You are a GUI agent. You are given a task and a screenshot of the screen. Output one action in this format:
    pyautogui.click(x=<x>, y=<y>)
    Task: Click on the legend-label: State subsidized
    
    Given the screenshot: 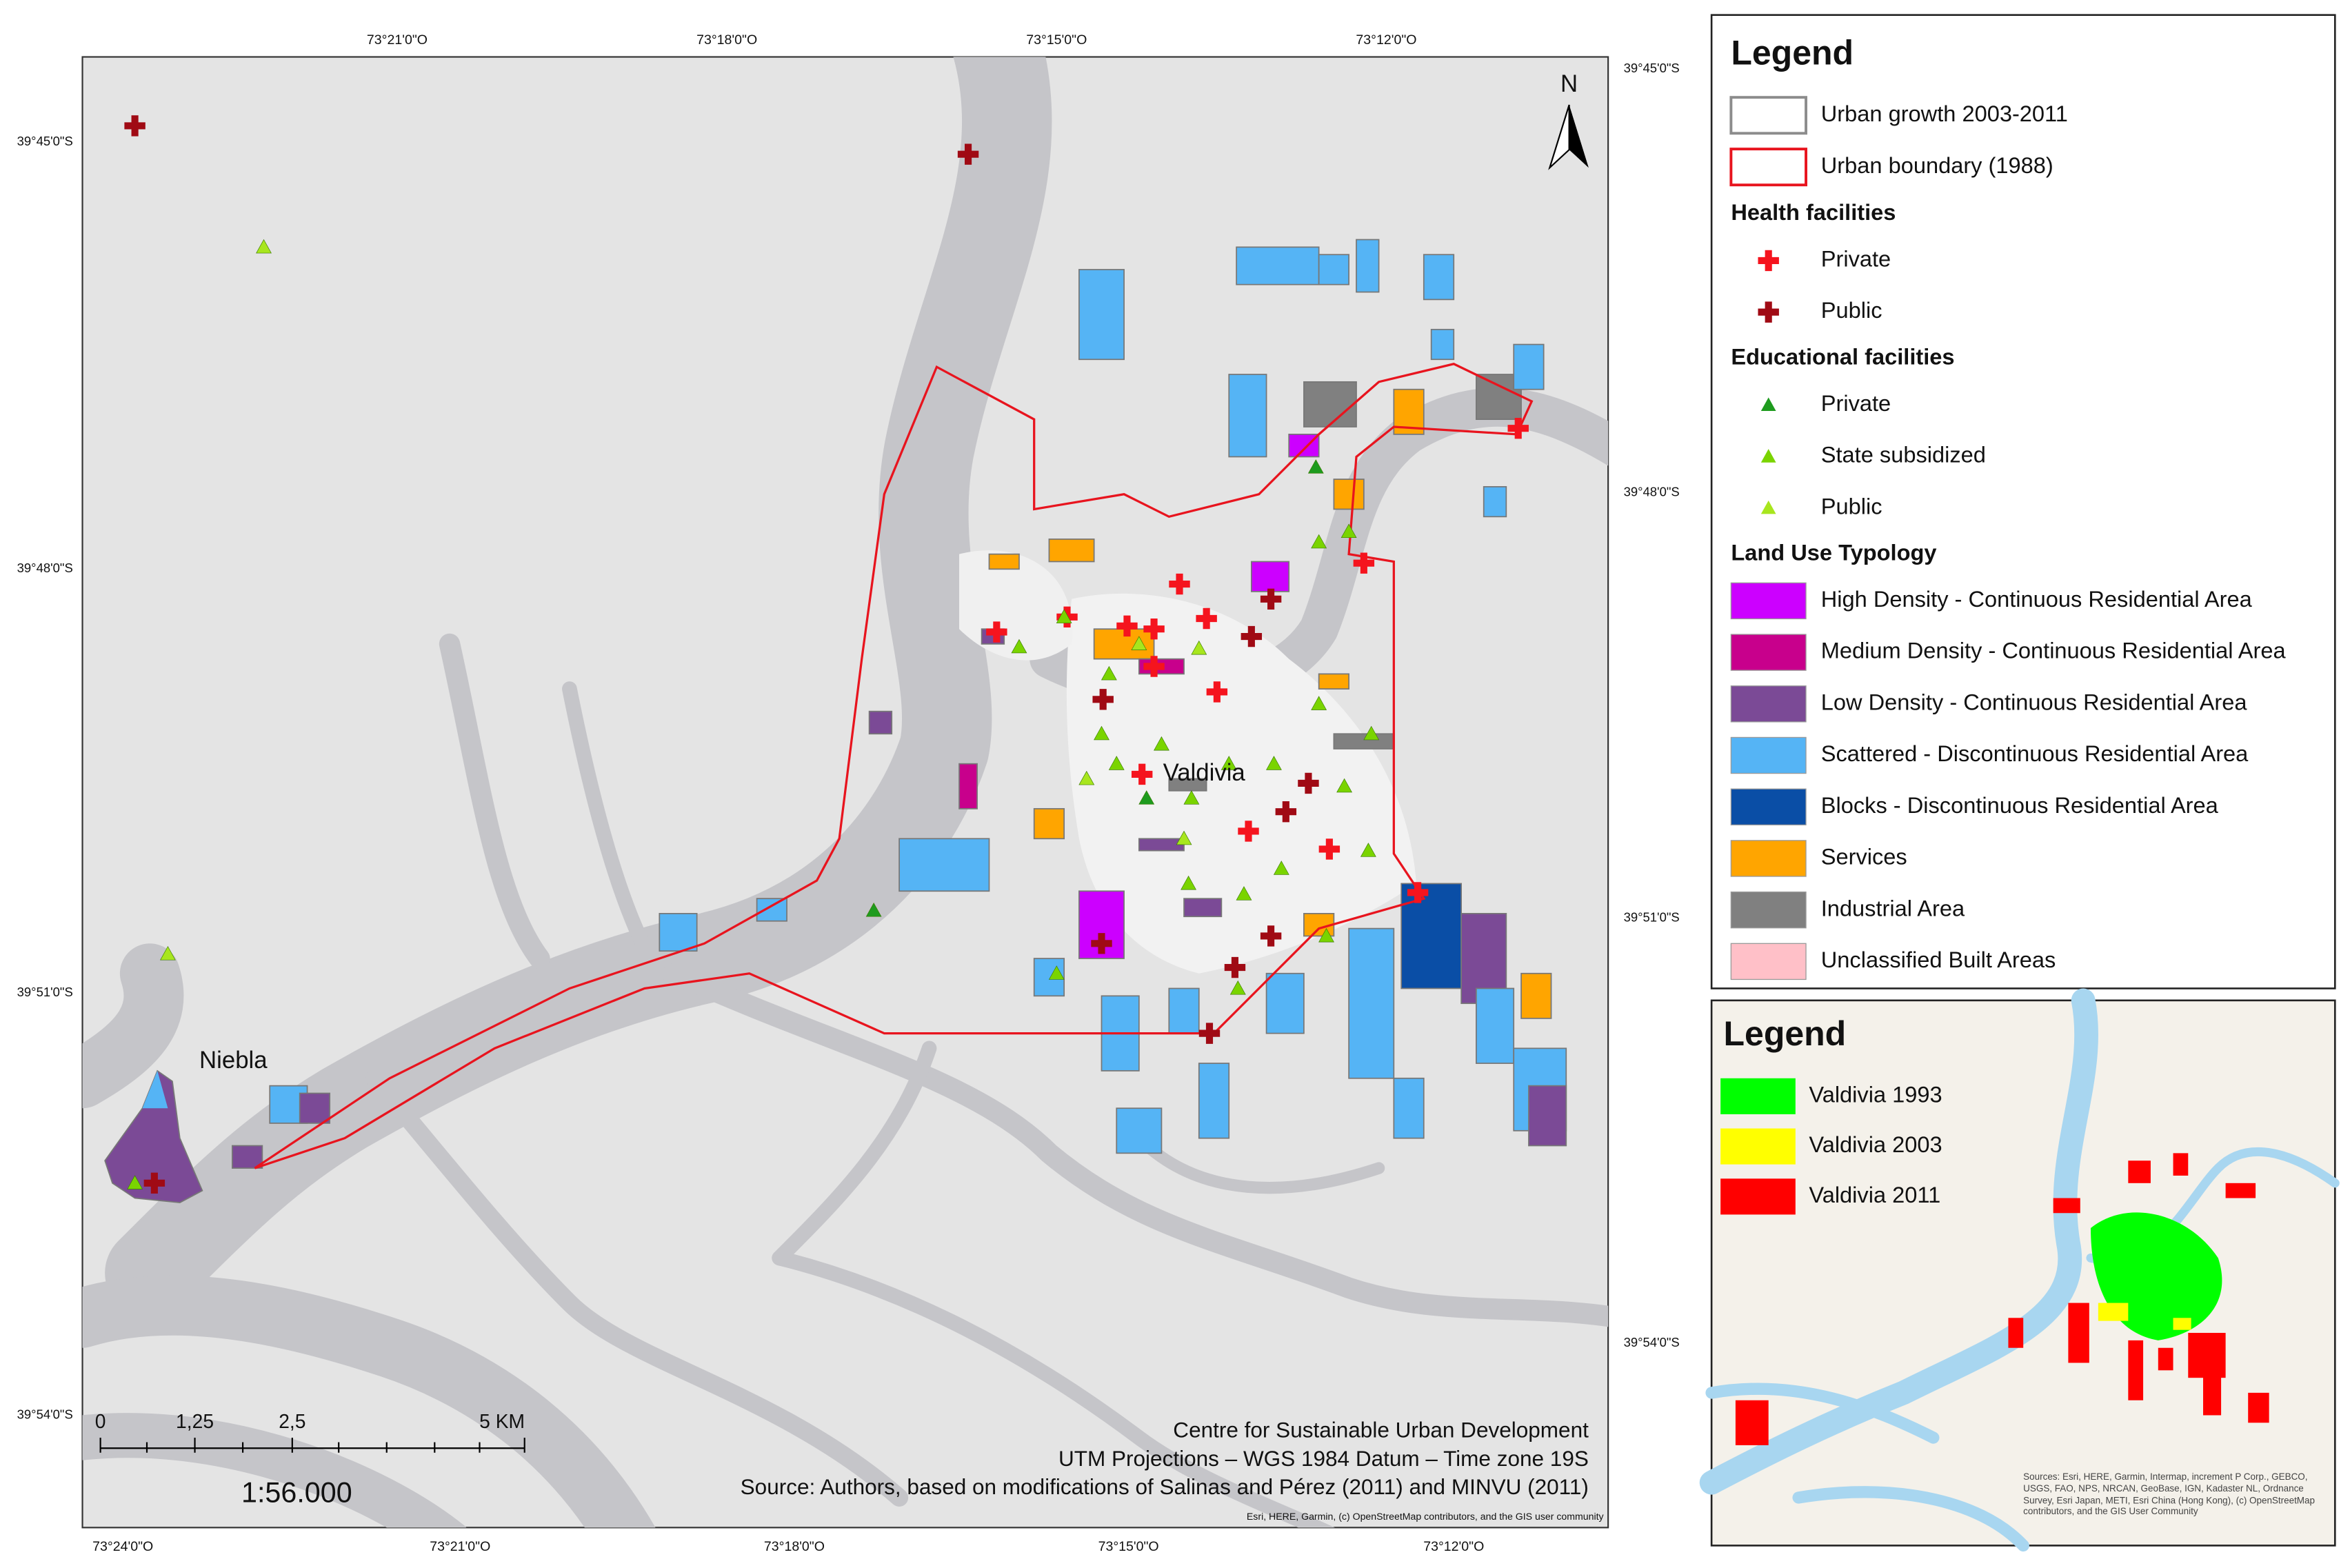 What is the action you would take?
    pyautogui.click(x=1903, y=455)
    